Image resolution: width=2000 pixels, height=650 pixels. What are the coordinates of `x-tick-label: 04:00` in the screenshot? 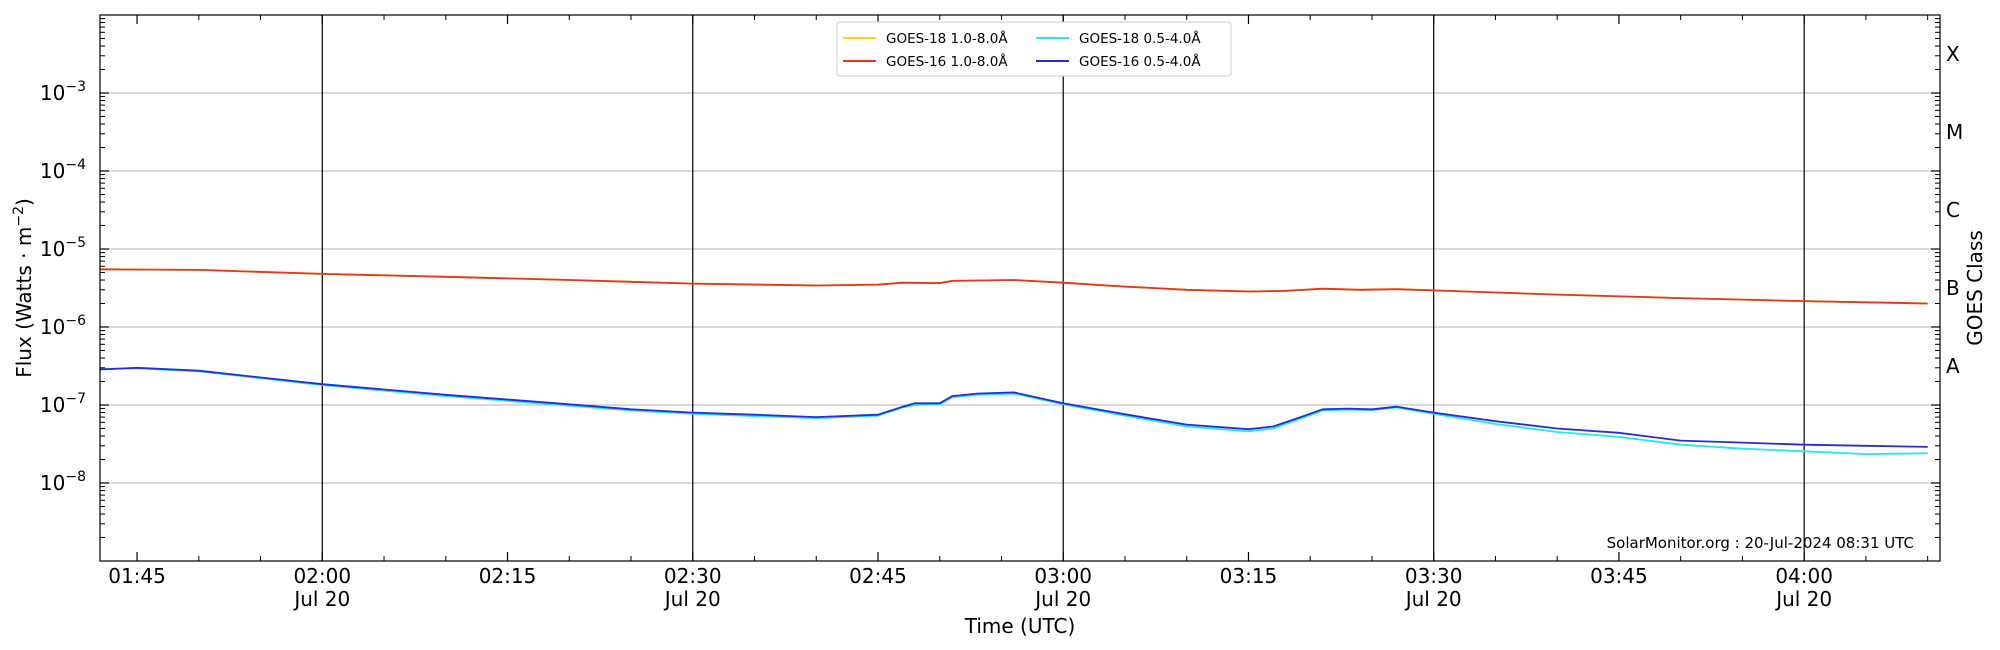 It's located at (1804, 576).